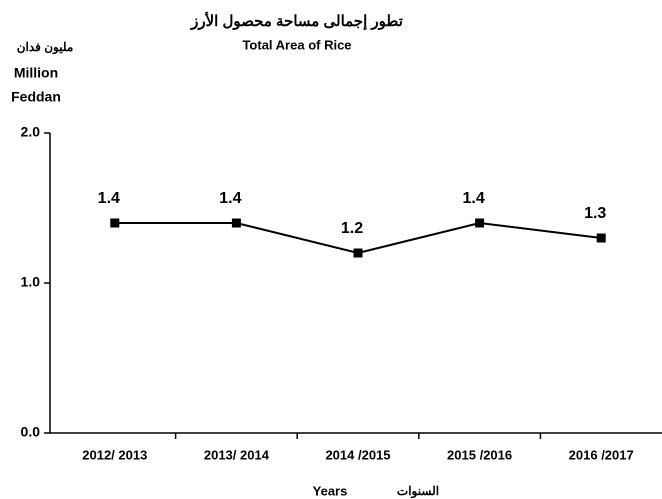 The height and width of the screenshot is (499, 662). What do you see at coordinates (595, 213) in the screenshot?
I see `data-label: 1.3` at bounding box center [595, 213].